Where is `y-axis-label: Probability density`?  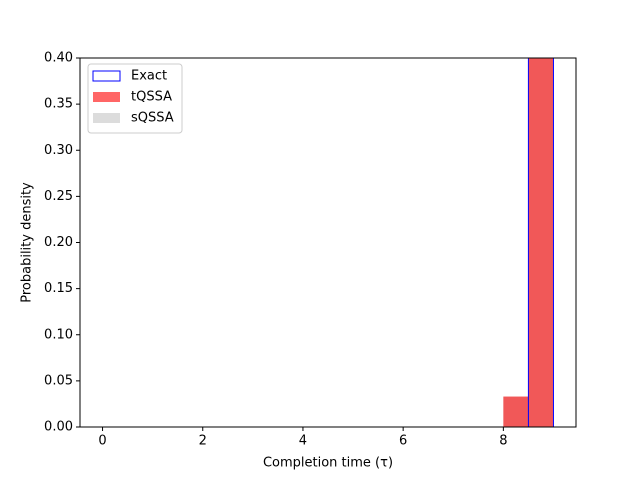
y-axis-label: Probability density is located at coordinates (27, 242).